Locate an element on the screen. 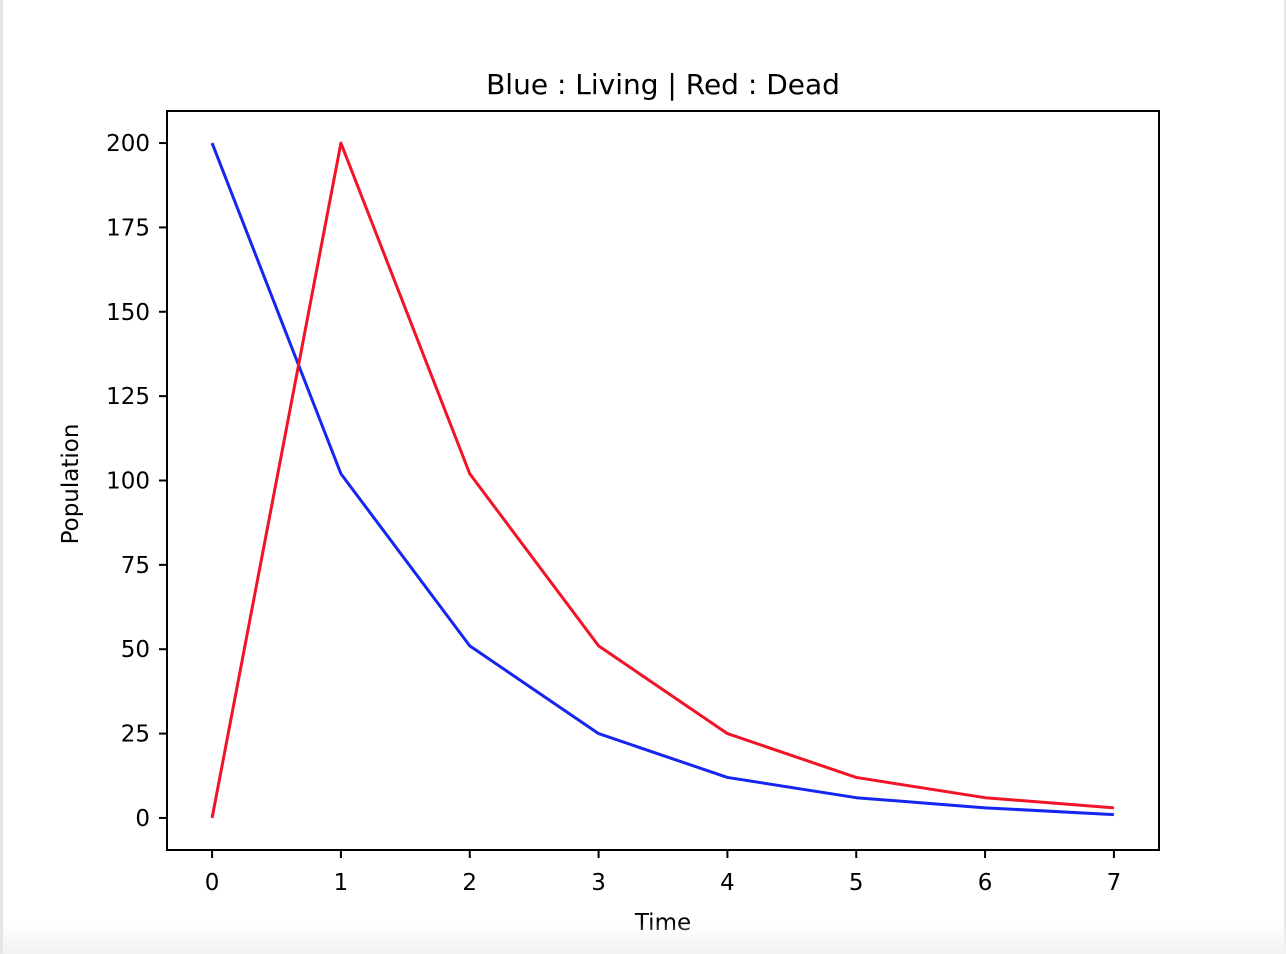  x-tick-label: 2 is located at coordinates (469, 883).